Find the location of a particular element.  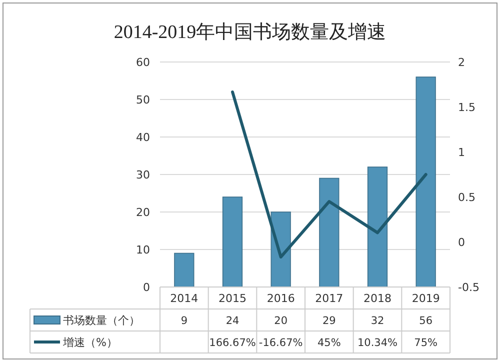

x-tick-label: 2019 is located at coordinates (426, 298).